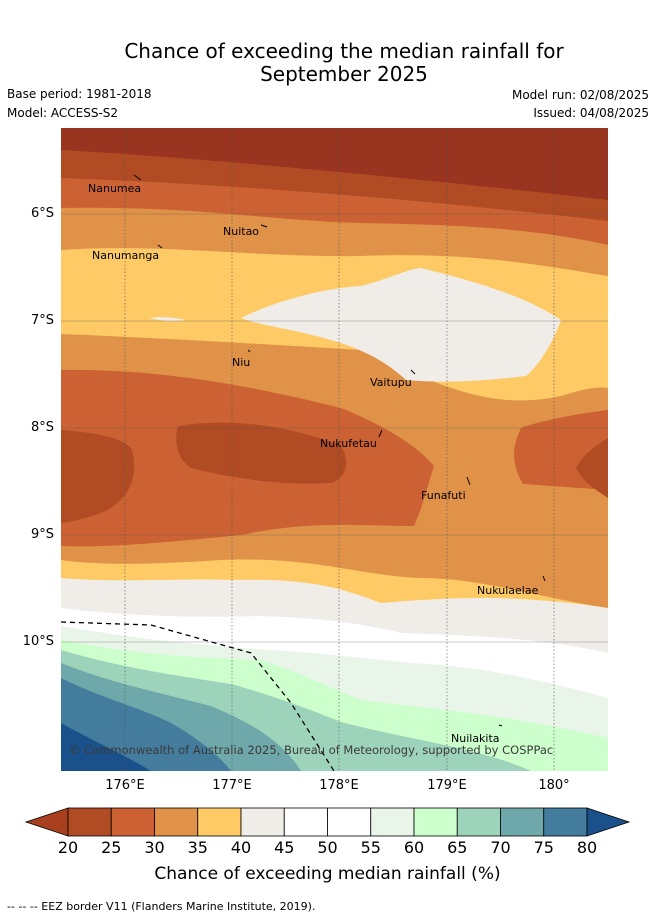 Image resolution: width=655 pixels, height=919 pixels. What do you see at coordinates (391, 382) in the screenshot?
I see `place-label: Vaitupu` at bounding box center [391, 382].